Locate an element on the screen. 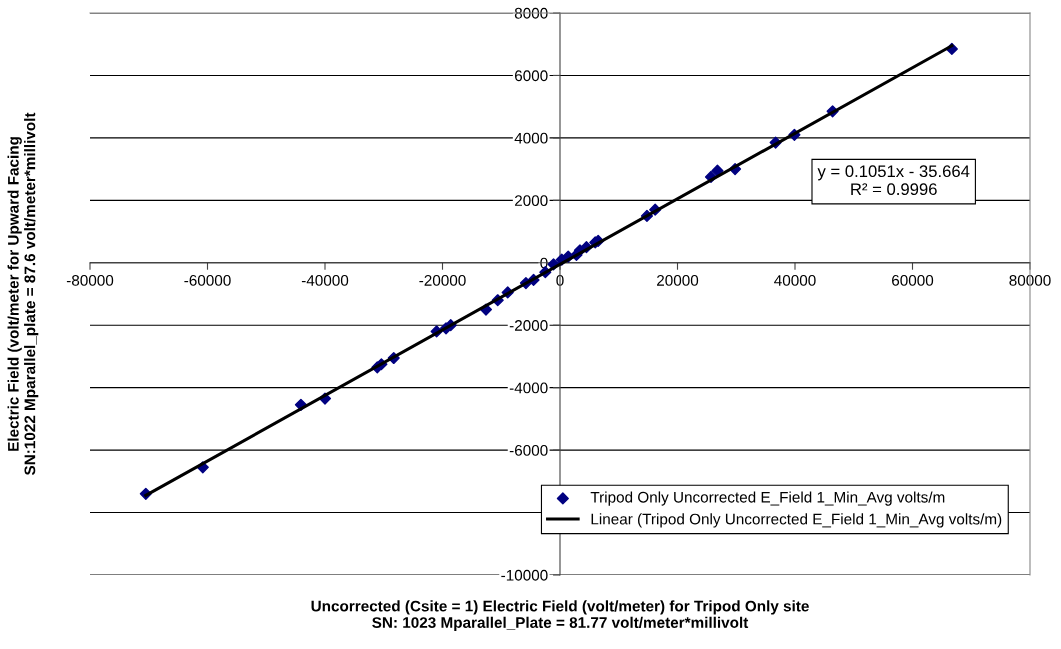  y-tick-label: -10000 is located at coordinates (524, 575).